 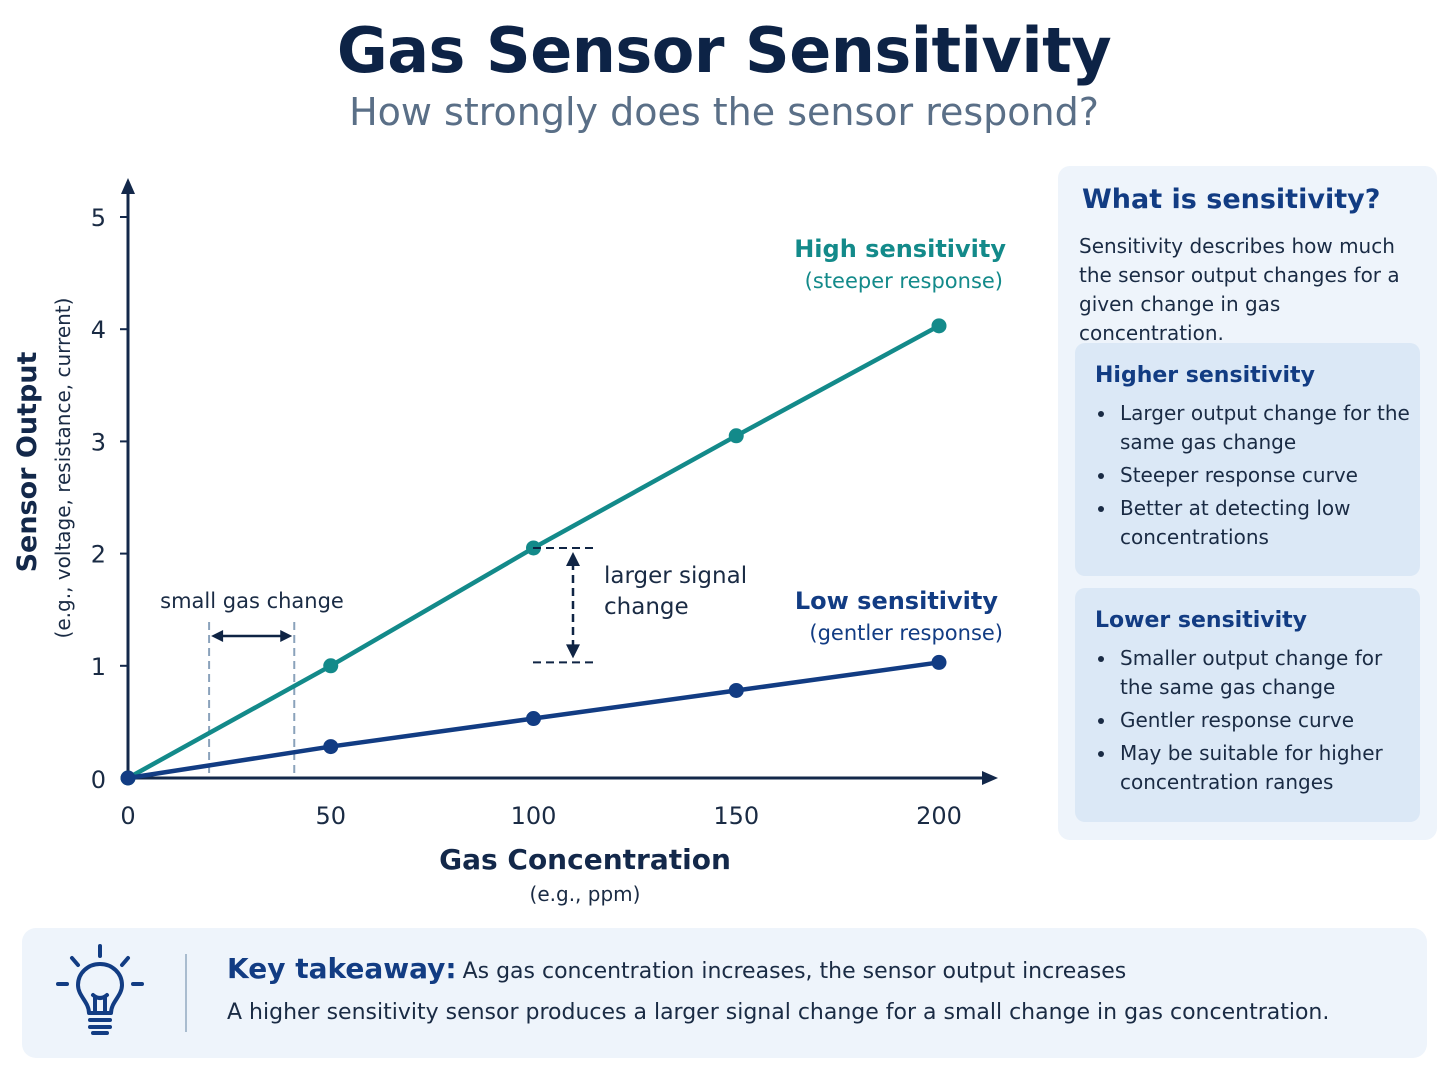 What do you see at coordinates (939, 816) in the screenshot?
I see `x-tick-label: 200` at bounding box center [939, 816].